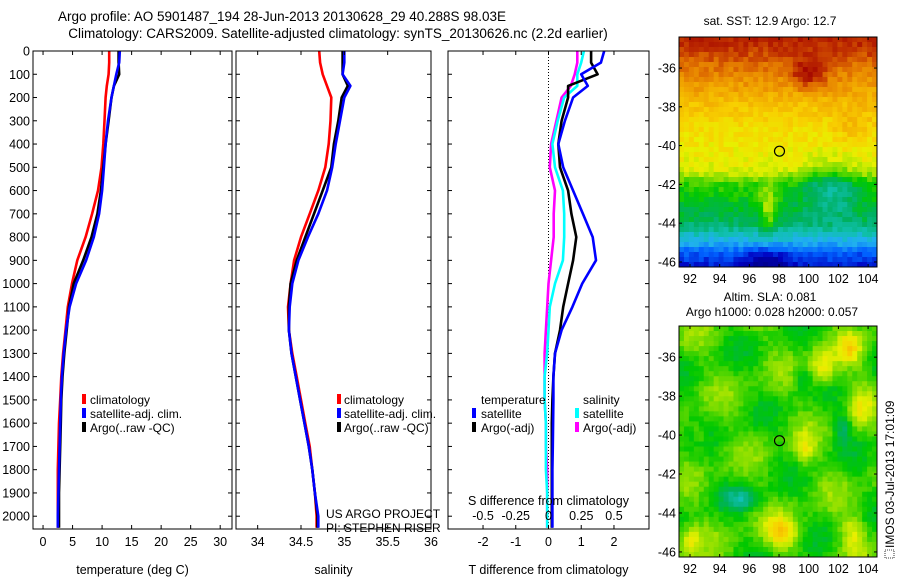  Describe the element at coordinates (667, 397) in the screenshot. I see `lat-tick-label: -38` at that location.